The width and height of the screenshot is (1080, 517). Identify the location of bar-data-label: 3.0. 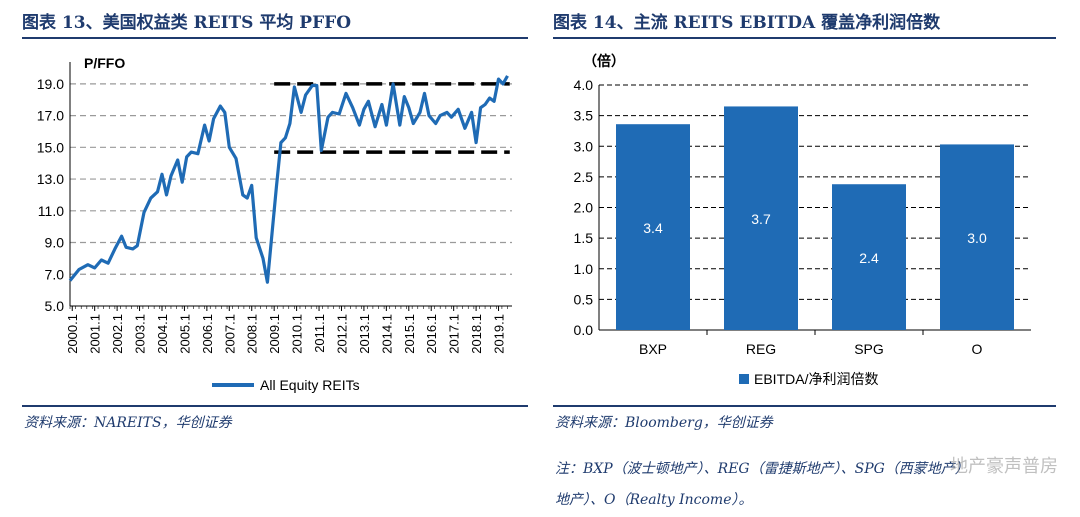
(977, 238).